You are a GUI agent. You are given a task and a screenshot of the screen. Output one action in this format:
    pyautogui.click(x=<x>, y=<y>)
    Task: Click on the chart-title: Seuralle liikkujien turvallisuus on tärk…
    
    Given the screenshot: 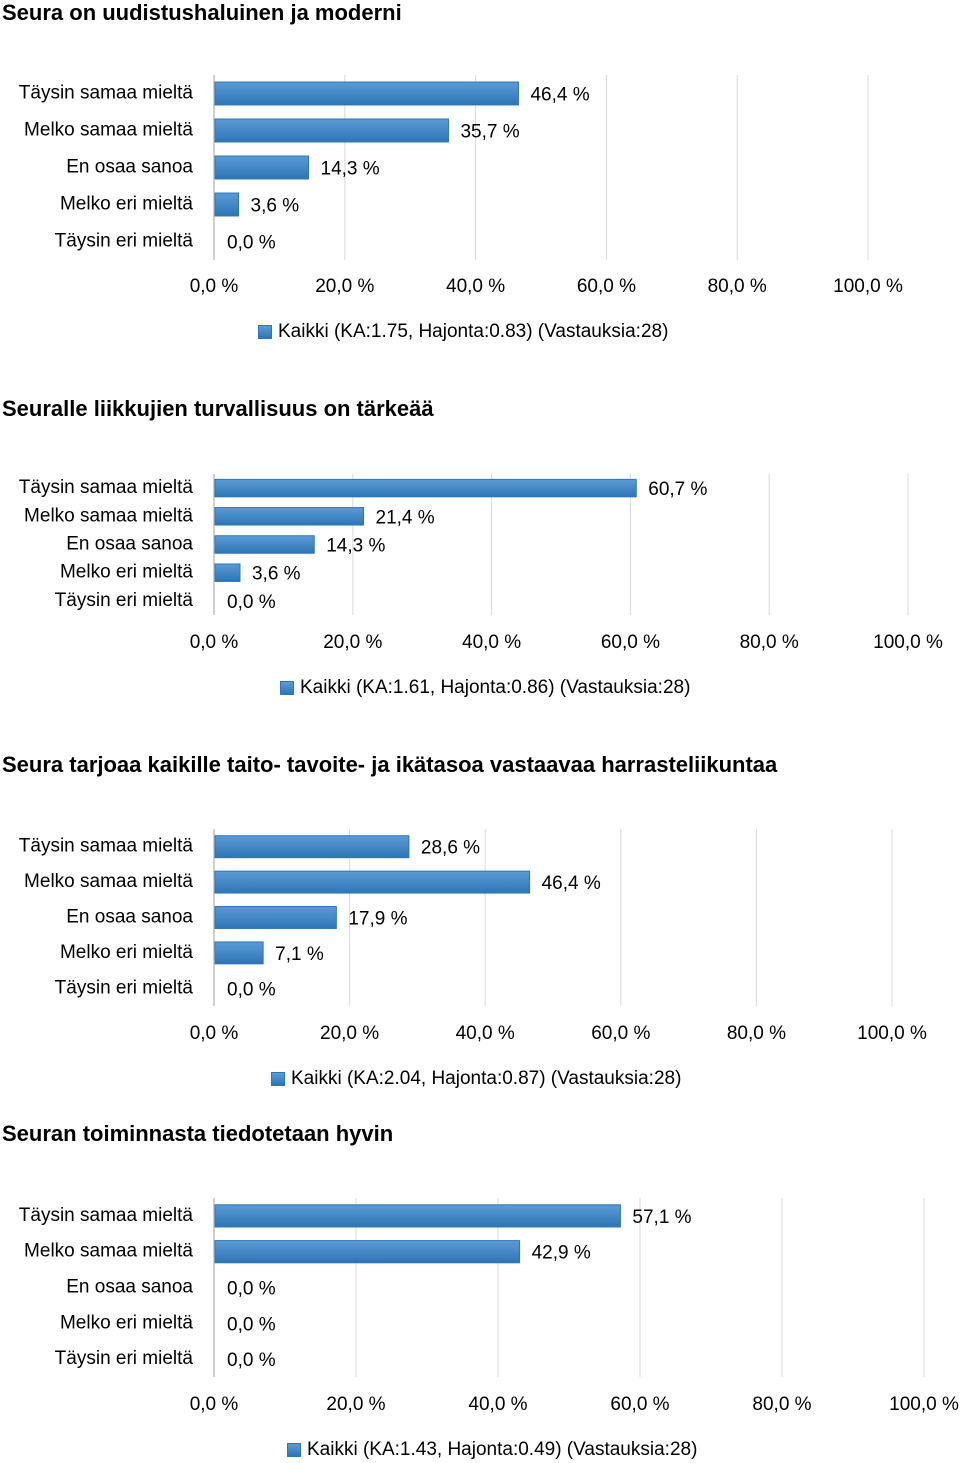 What is the action you would take?
    pyautogui.click(x=218, y=408)
    